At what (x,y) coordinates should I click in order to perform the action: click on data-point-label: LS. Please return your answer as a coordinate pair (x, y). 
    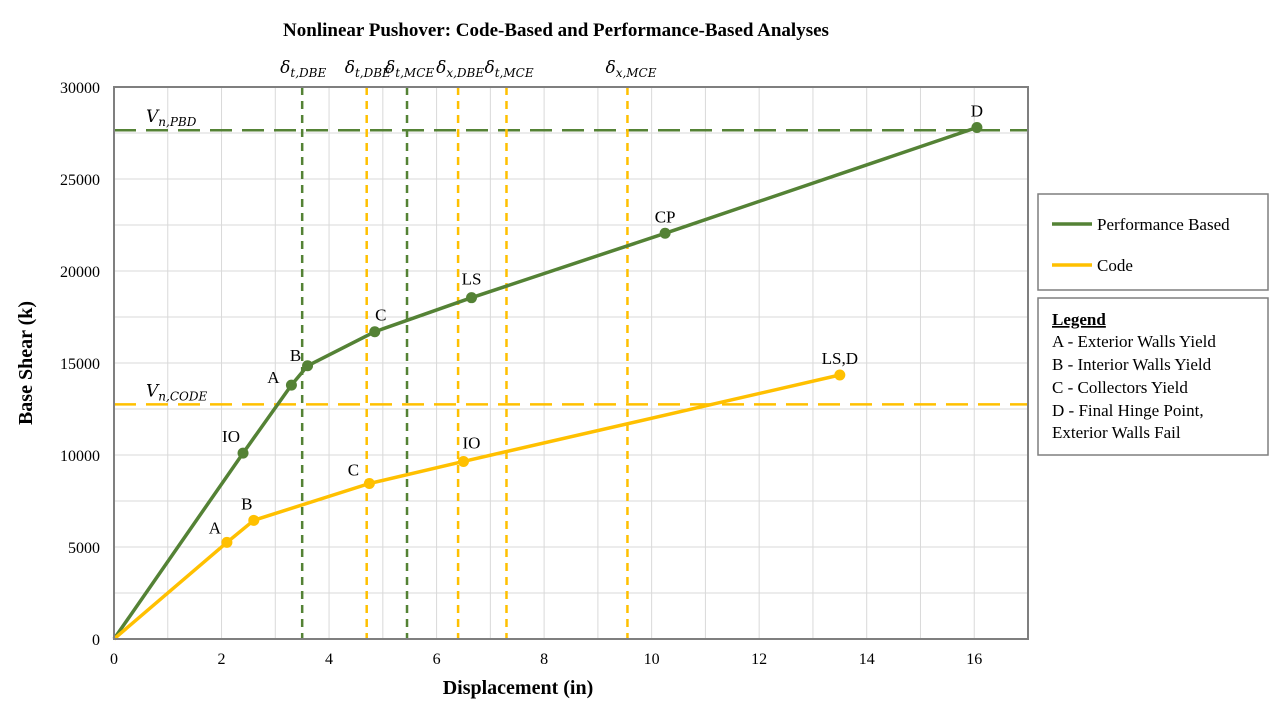
    Looking at the image, I should click on (472, 279).